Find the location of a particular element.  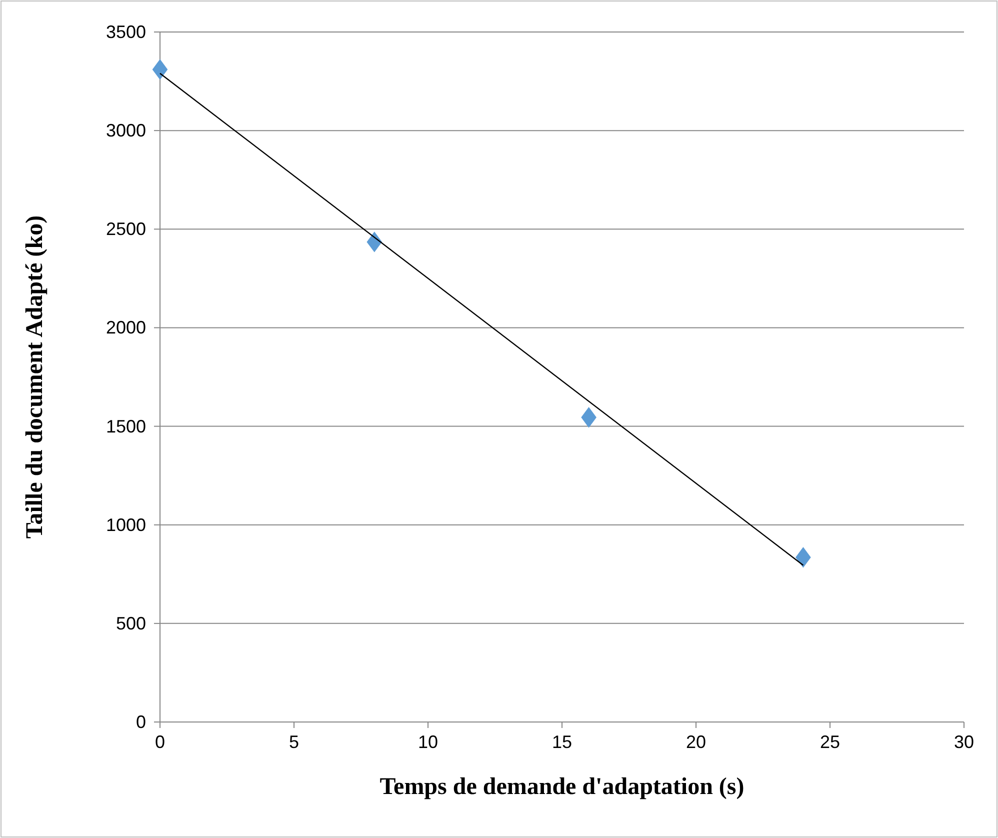

x-tick-label: 10 is located at coordinates (428, 742).